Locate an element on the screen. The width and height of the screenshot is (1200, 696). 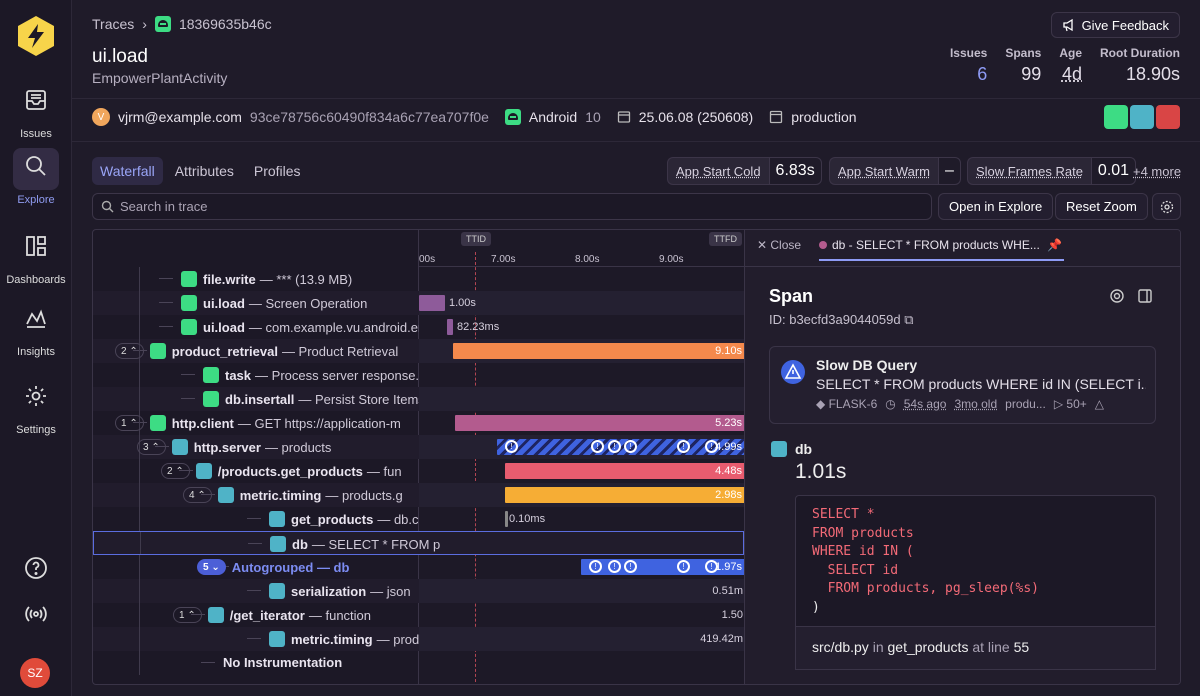
pin-icon: 📌 is located at coordinates (1054, 245).